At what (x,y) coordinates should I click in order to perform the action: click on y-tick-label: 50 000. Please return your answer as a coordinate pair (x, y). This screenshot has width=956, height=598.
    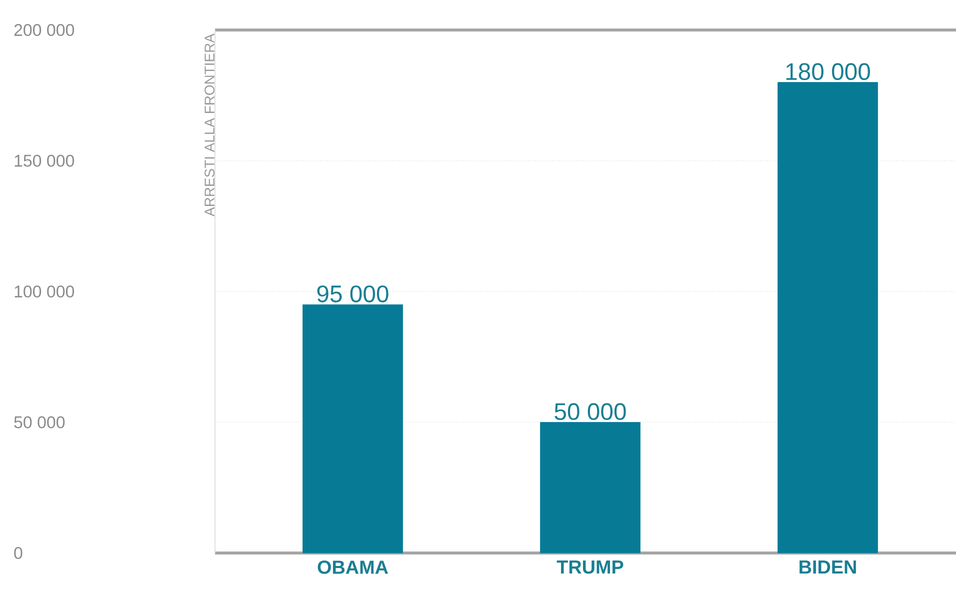
    Looking at the image, I should click on (39, 422).